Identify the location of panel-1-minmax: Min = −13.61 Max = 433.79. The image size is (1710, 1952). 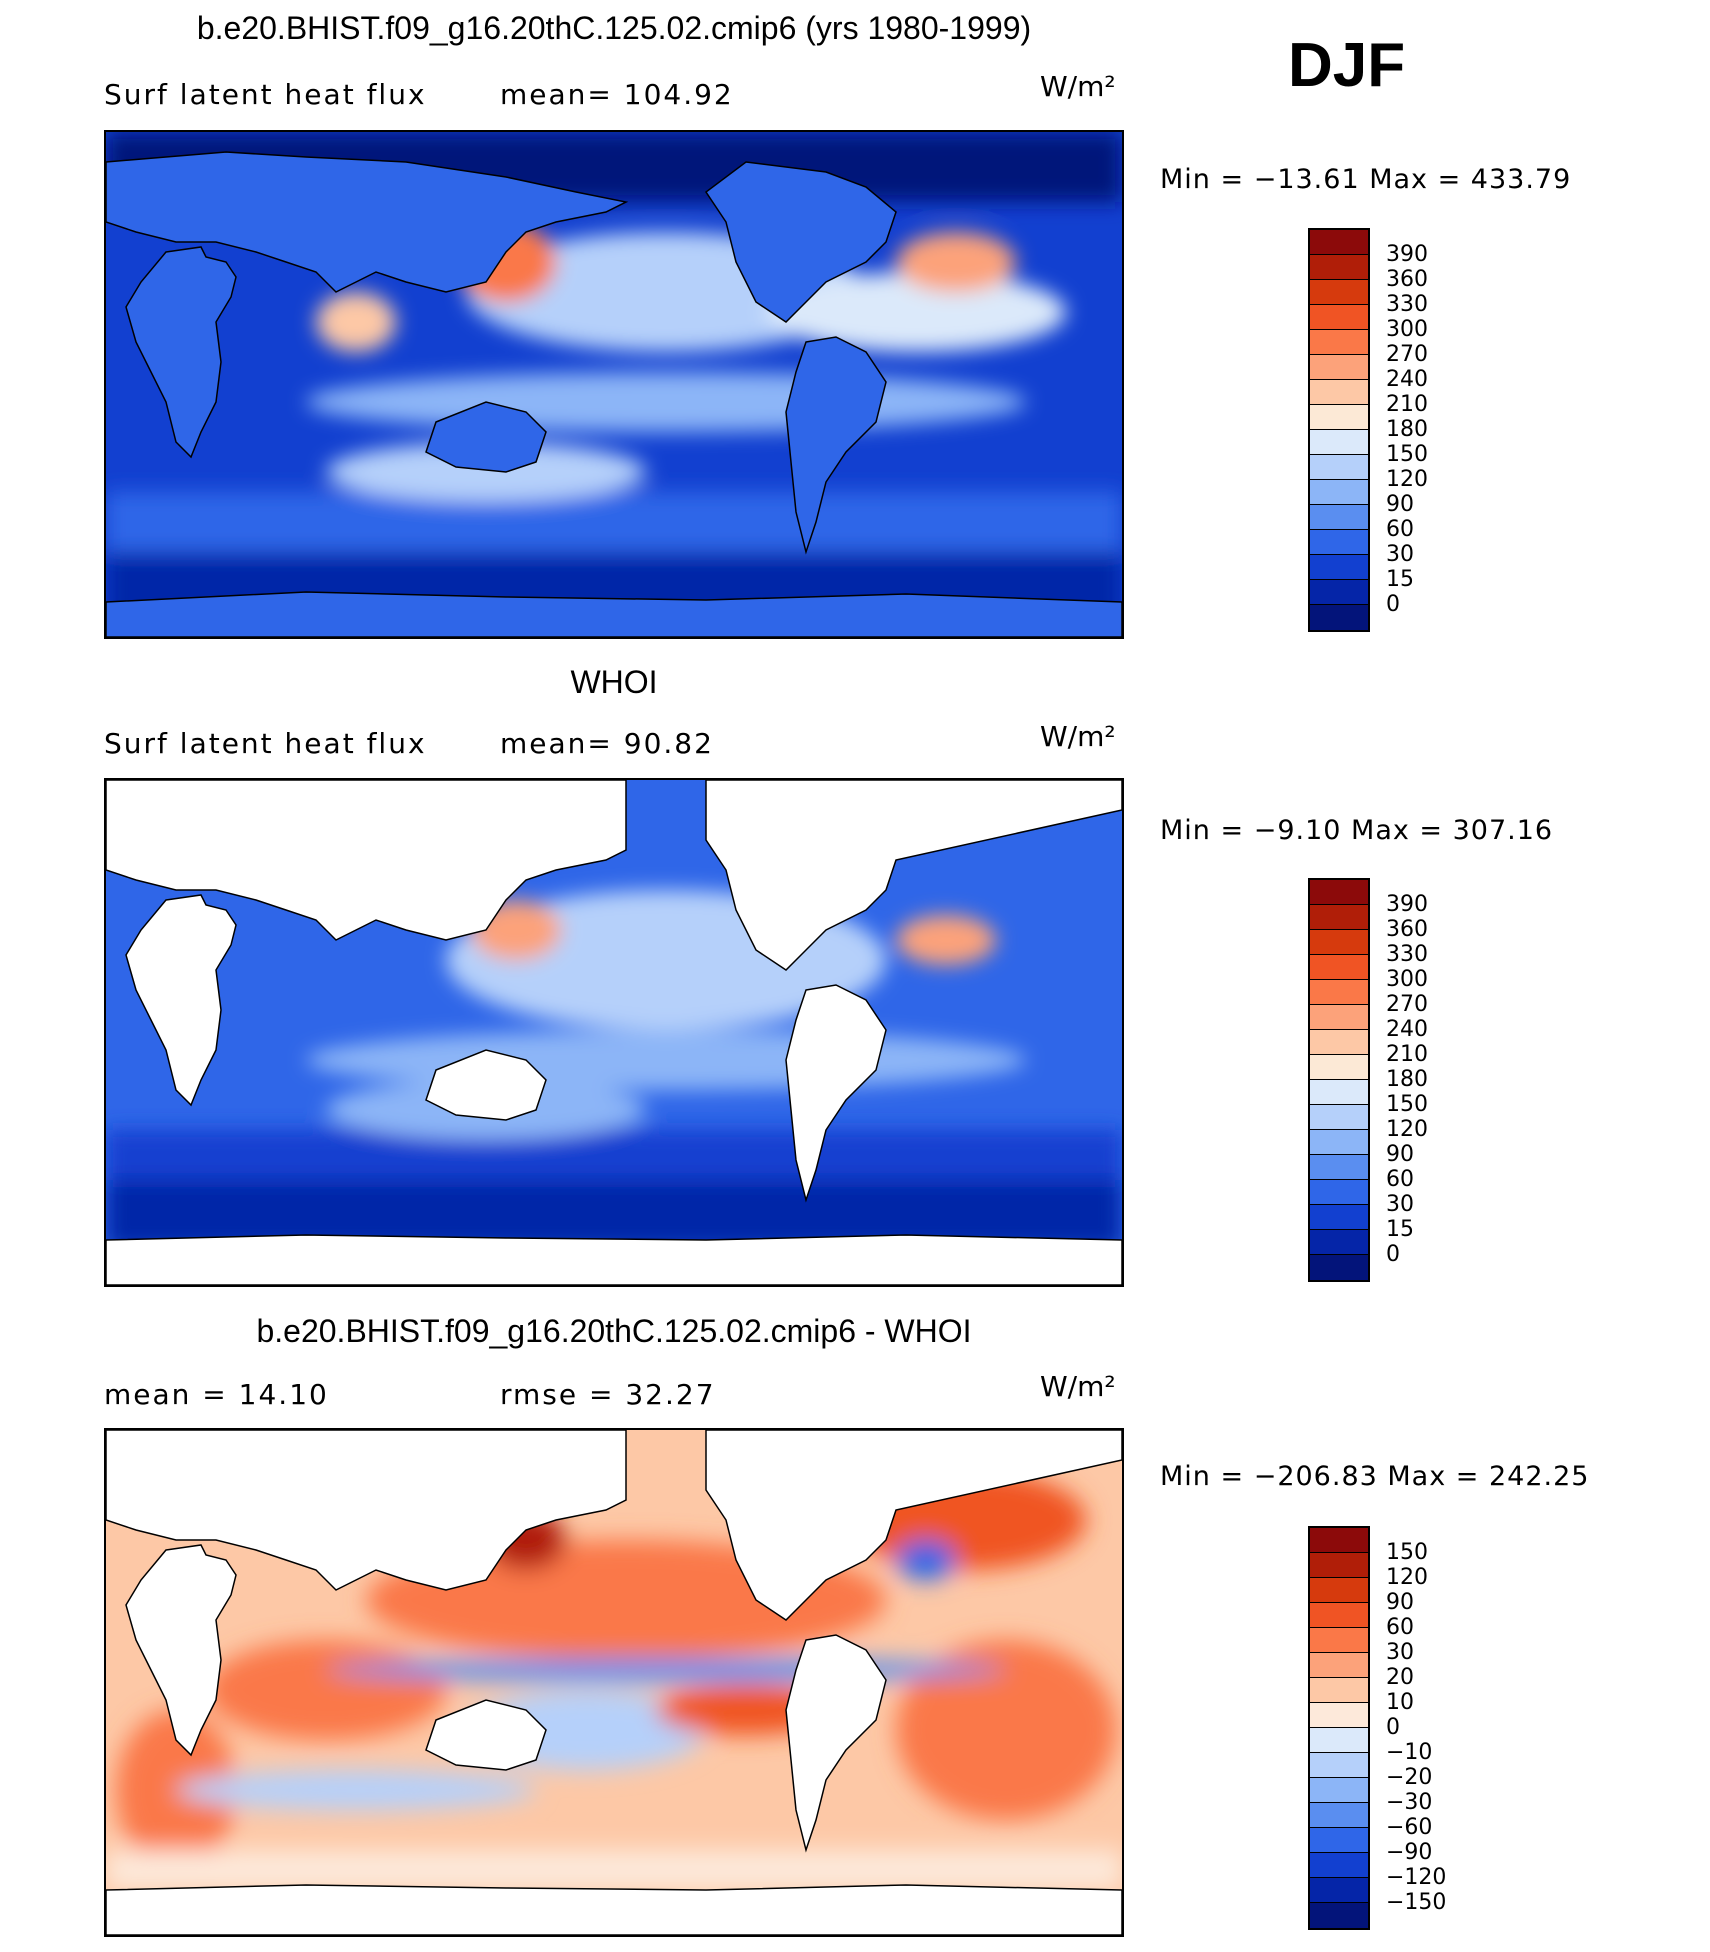
(1366, 179).